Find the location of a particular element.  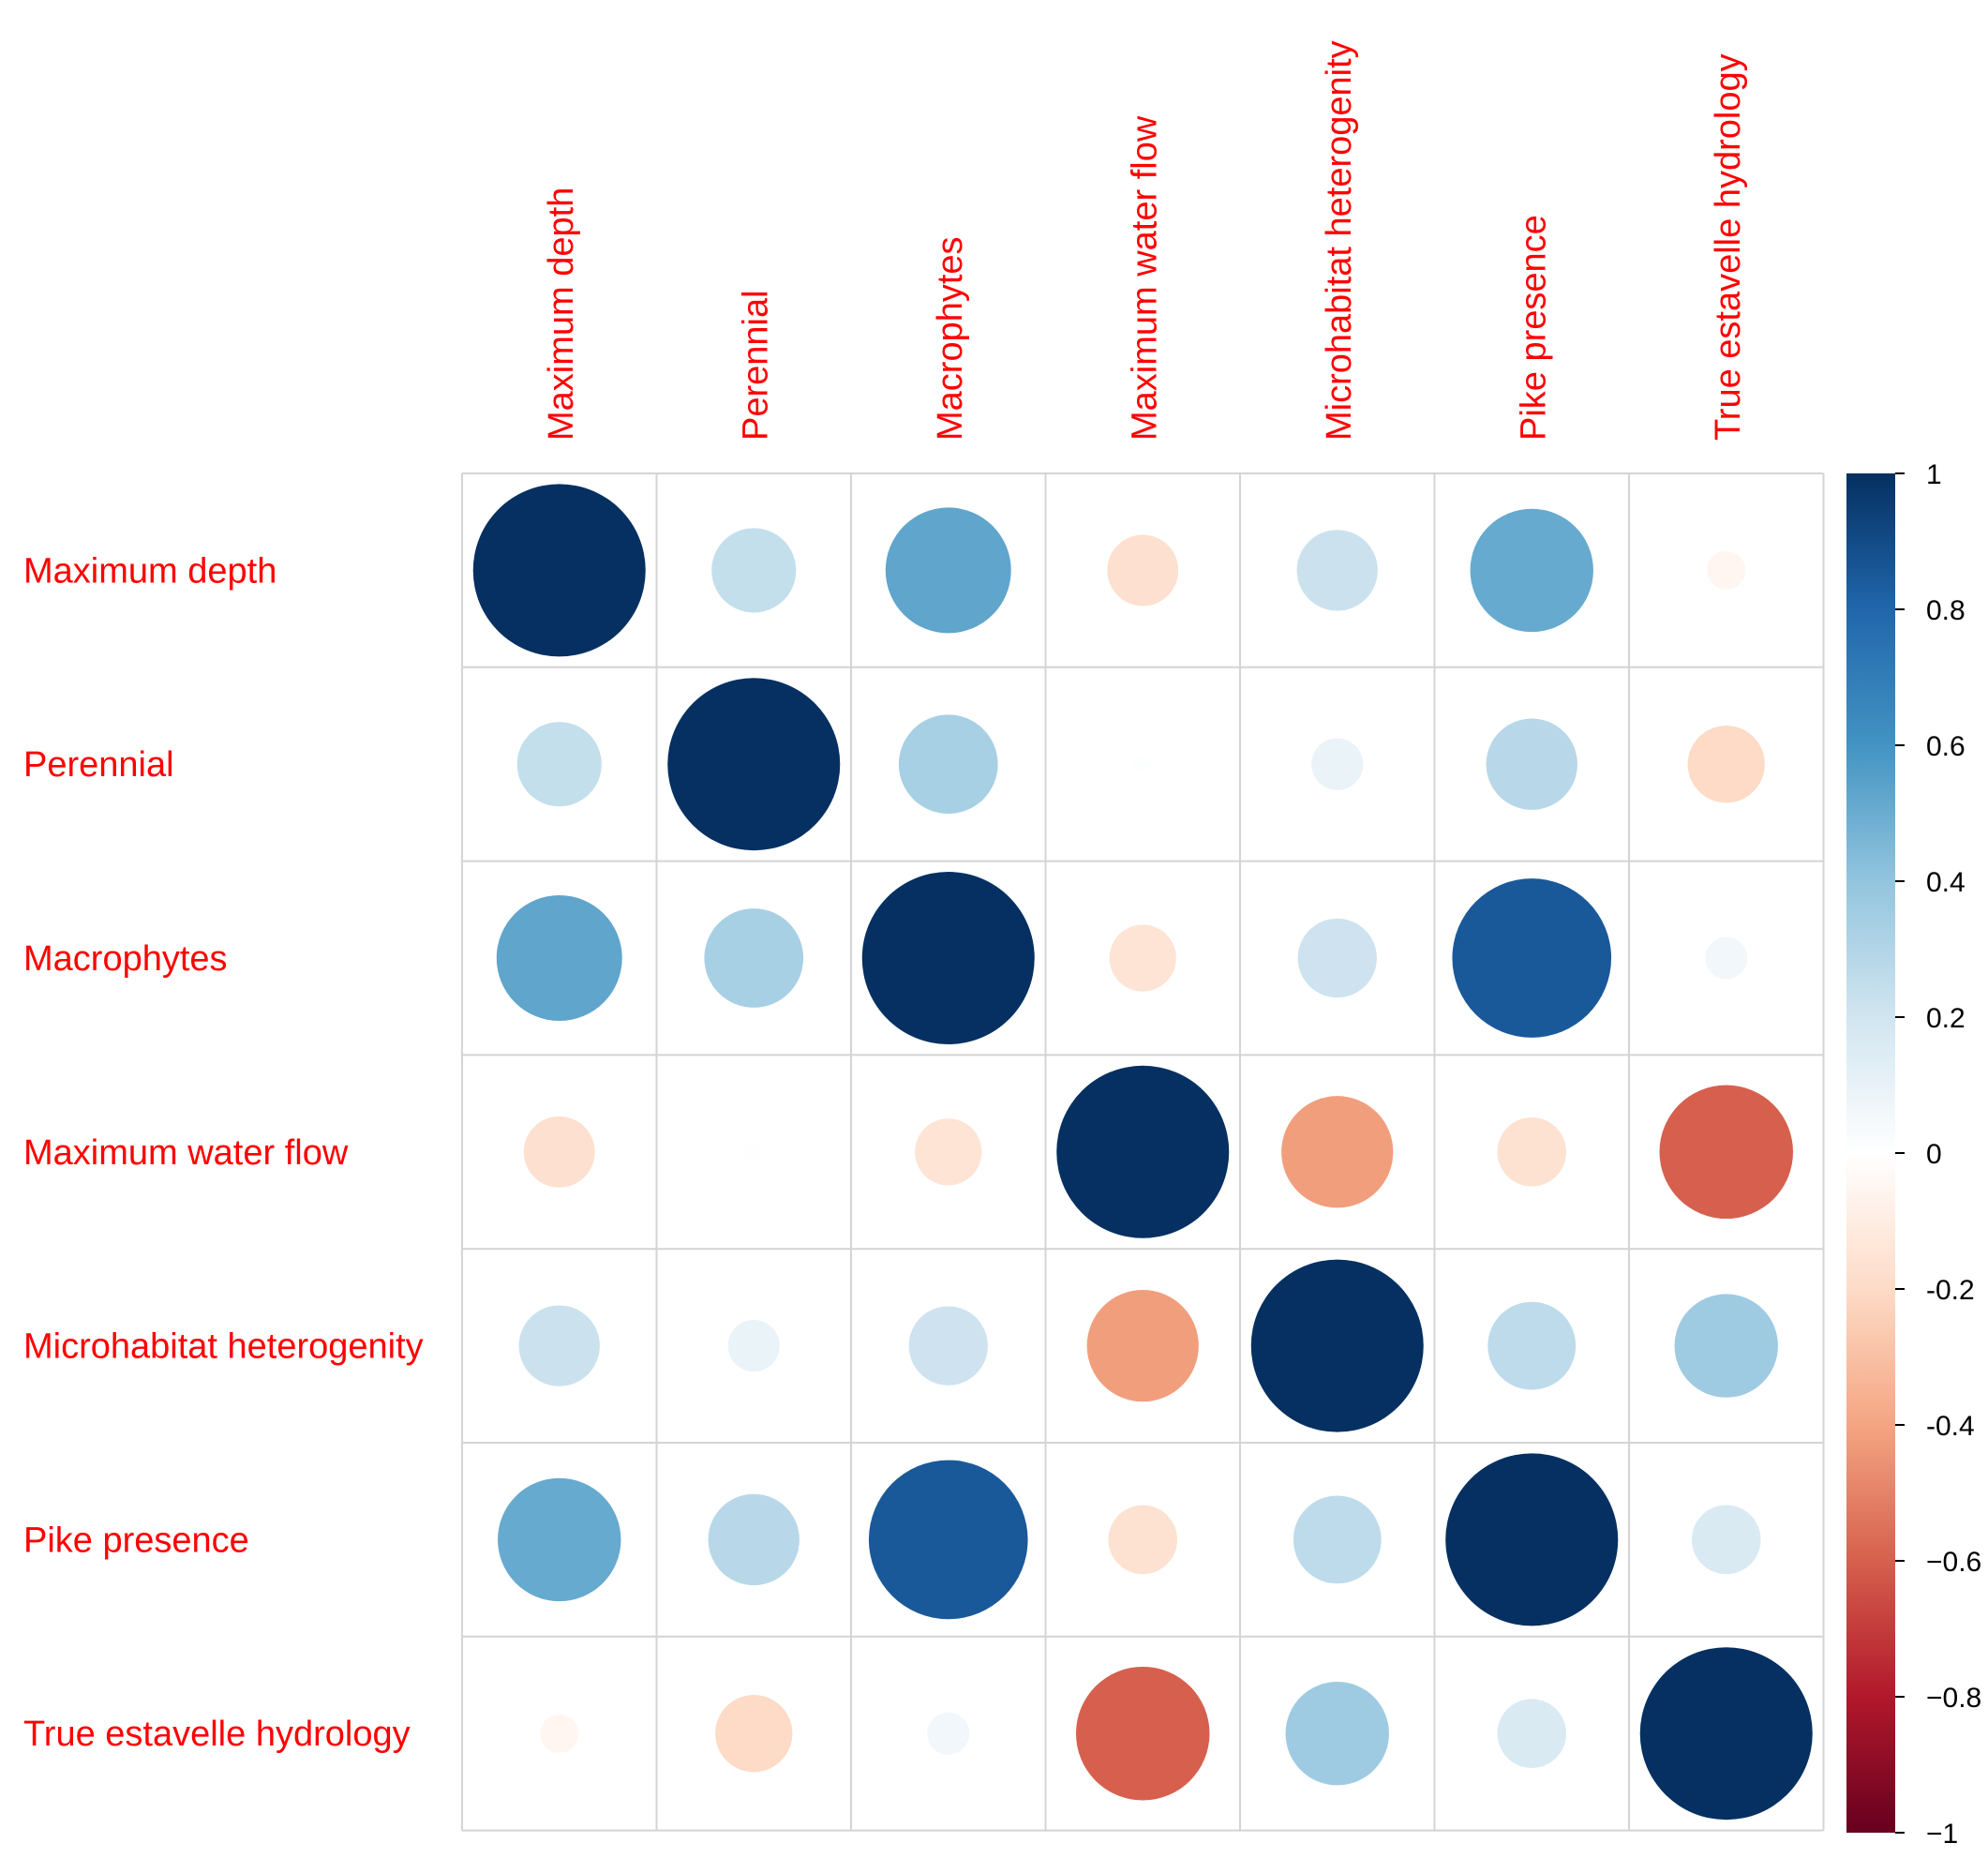

colorbar-tick-label: -0.4 is located at coordinates (1951, 1426).